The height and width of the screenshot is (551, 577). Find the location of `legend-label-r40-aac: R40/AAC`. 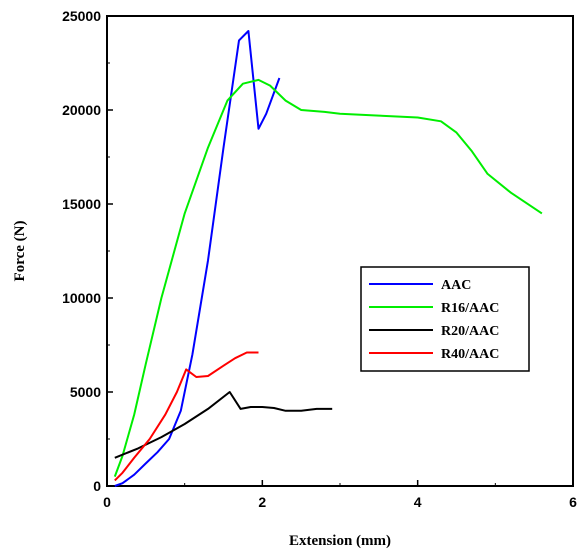

legend-label-r40-aac: R40/AAC is located at coordinates (470, 354).